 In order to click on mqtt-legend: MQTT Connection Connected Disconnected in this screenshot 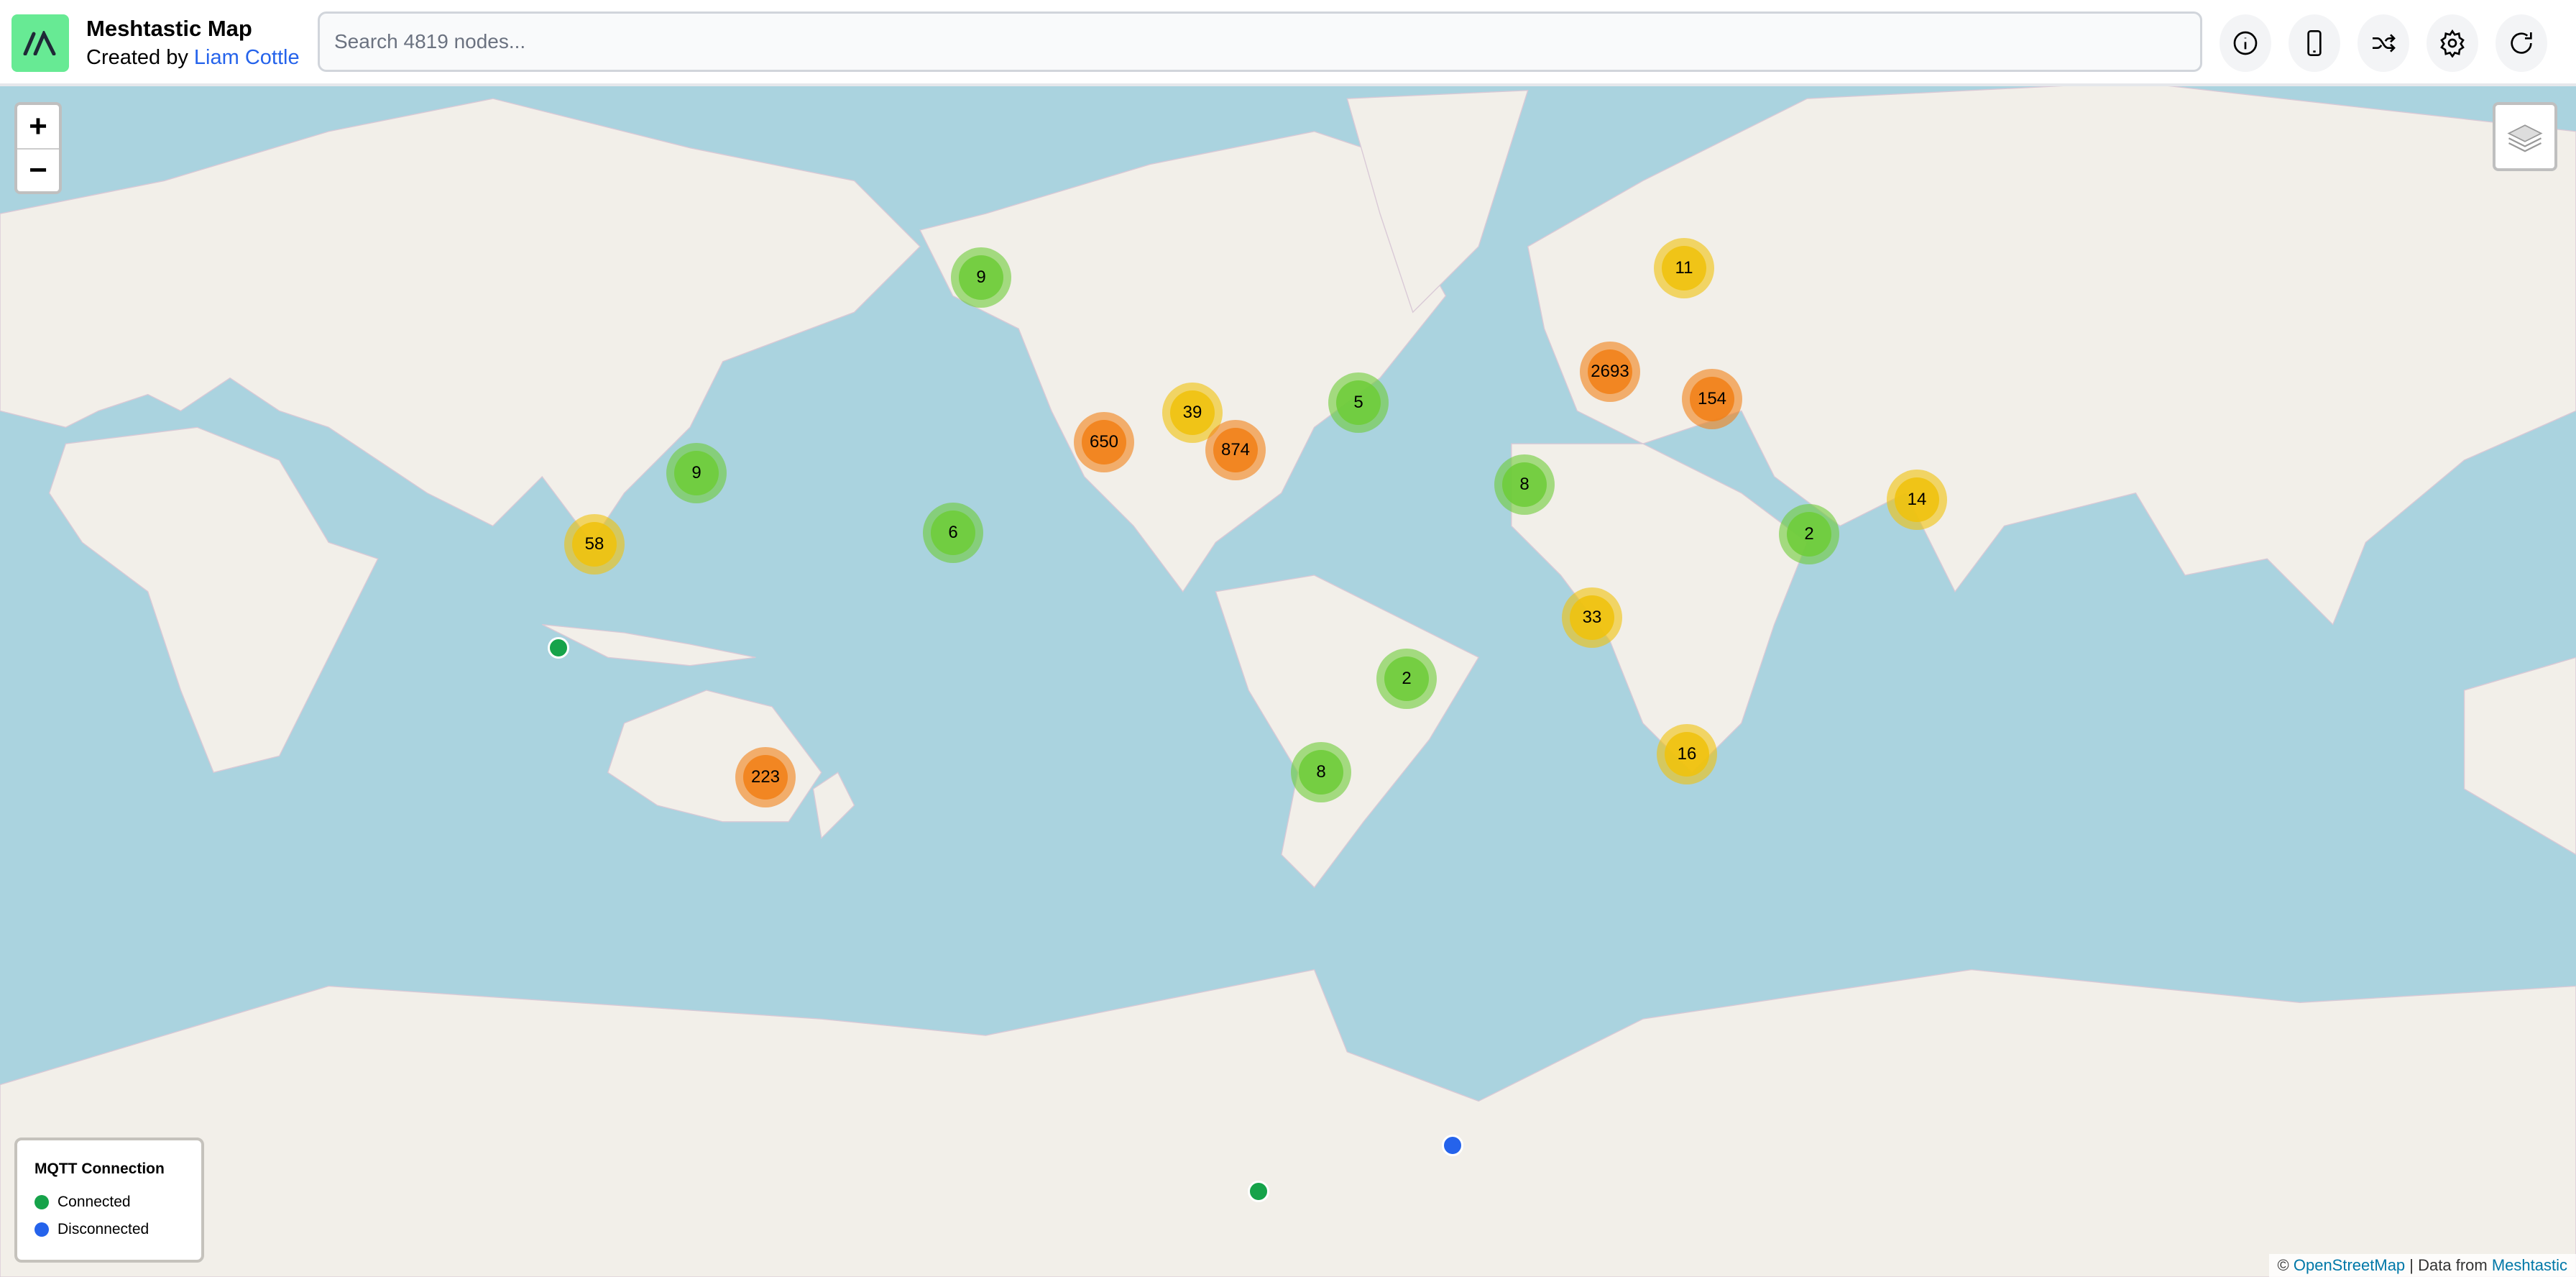, I will do `click(109, 1200)`.